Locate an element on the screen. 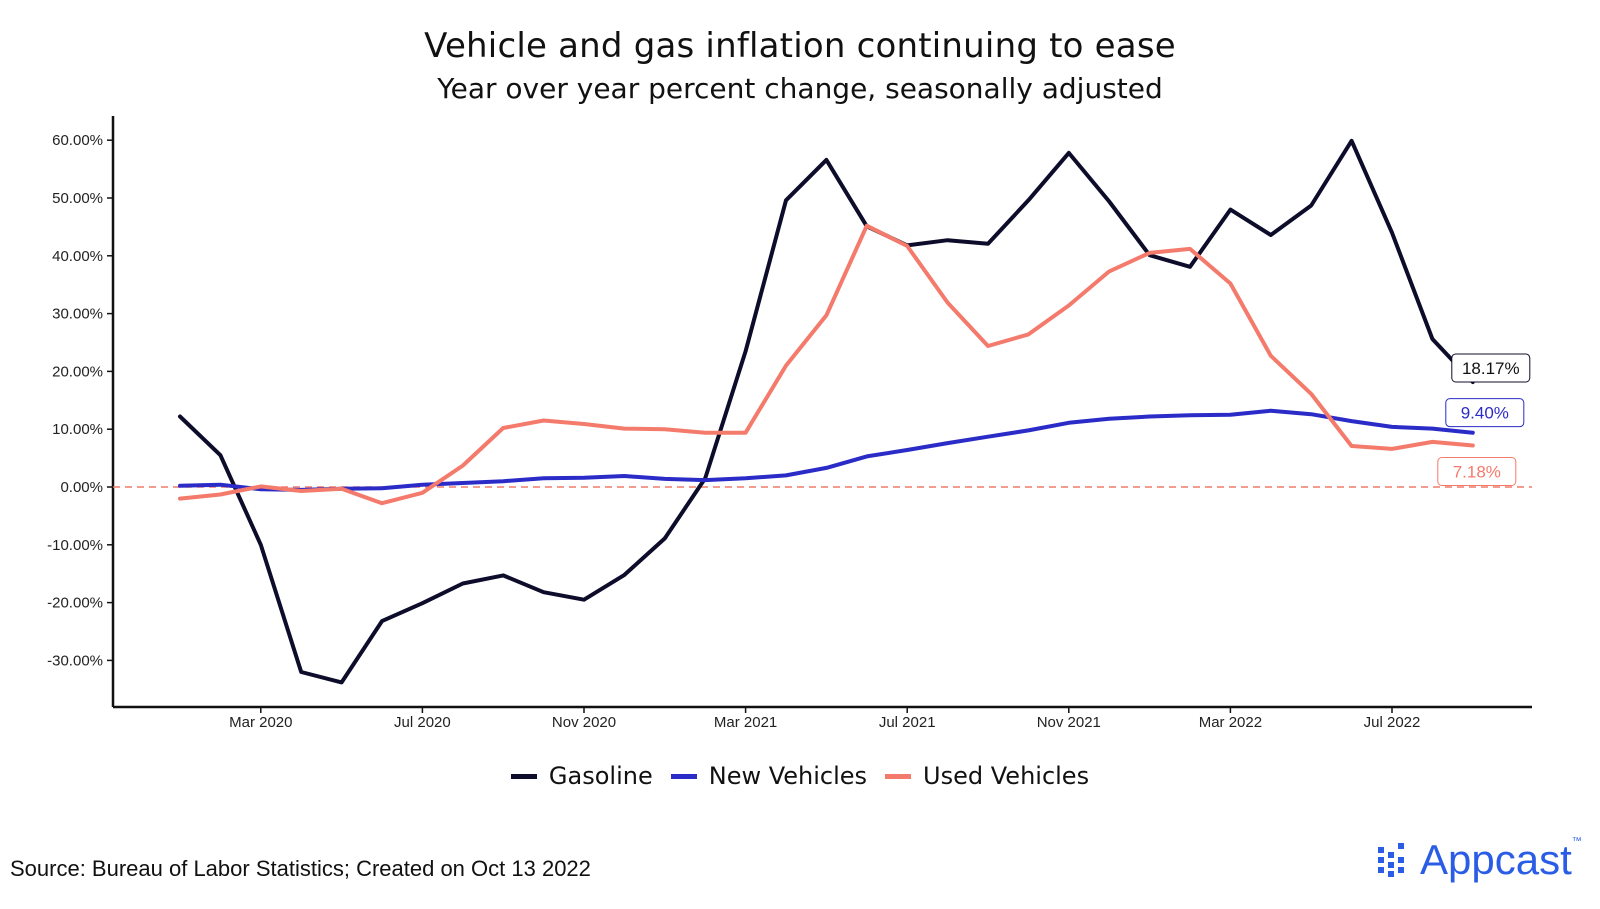 Image resolution: width=1600 pixels, height=909 pixels. end-label-new-vehicles: 9.40% is located at coordinates (1485, 413).